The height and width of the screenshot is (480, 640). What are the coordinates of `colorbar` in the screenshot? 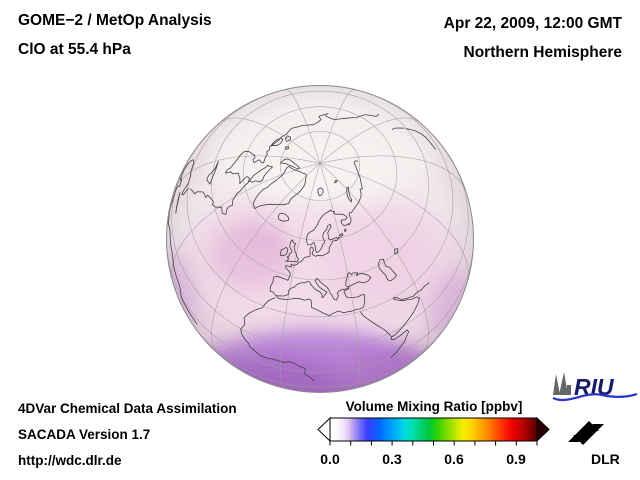 It's located at (433, 431).